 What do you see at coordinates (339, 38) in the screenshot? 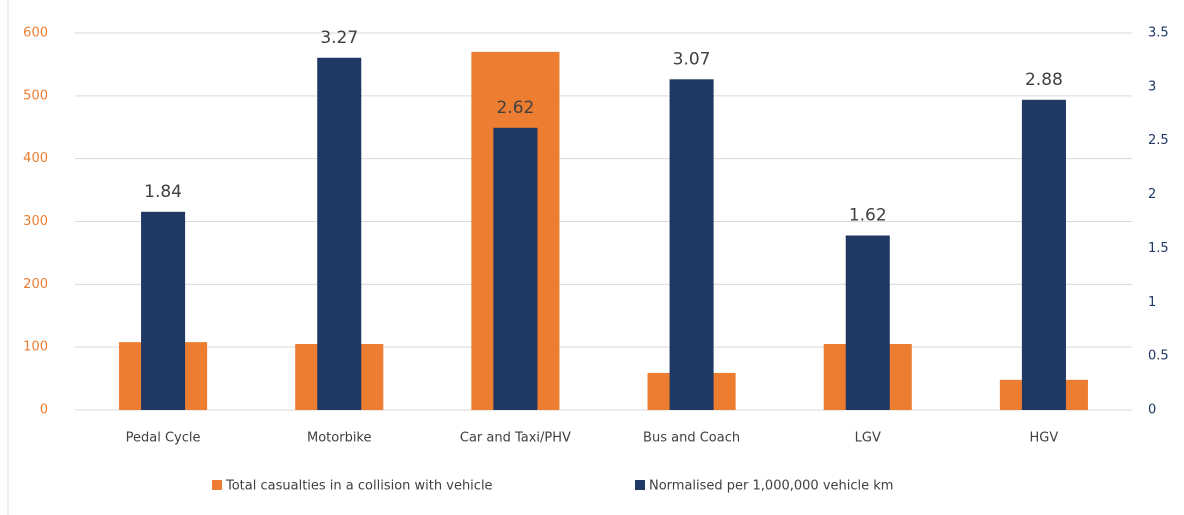
I see `data-label: 3.27` at bounding box center [339, 38].